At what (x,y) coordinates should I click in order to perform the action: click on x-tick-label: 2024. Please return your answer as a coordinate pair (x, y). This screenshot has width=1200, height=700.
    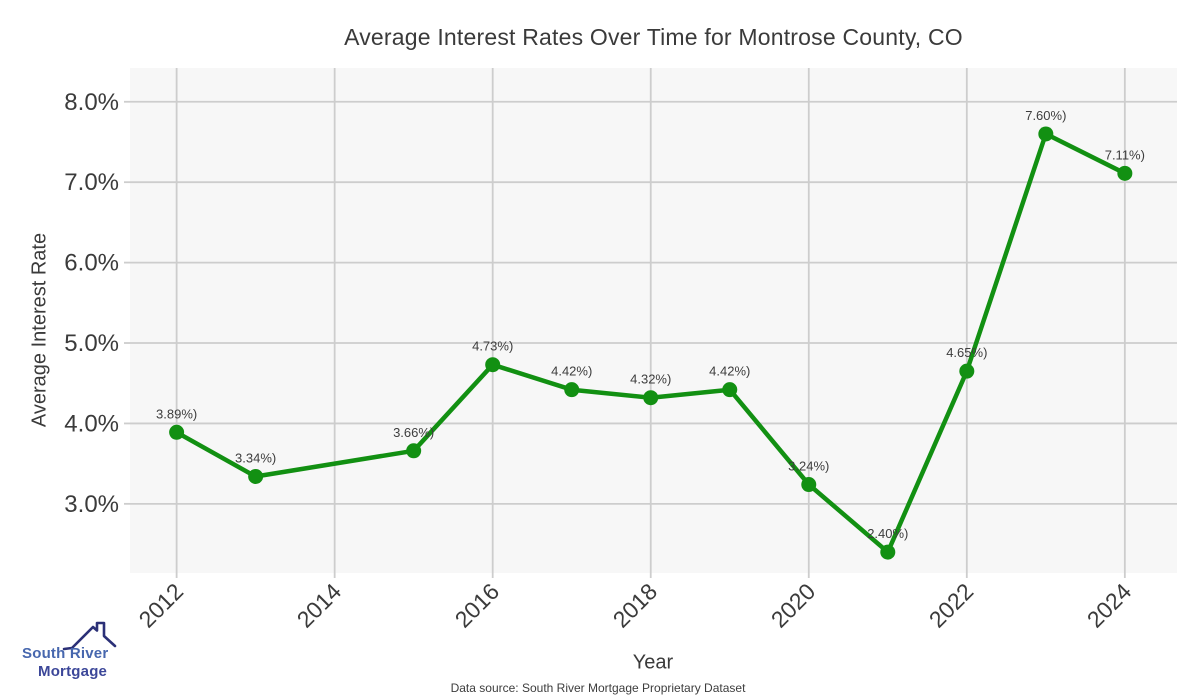
    Looking at the image, I should click on (1109, 605).